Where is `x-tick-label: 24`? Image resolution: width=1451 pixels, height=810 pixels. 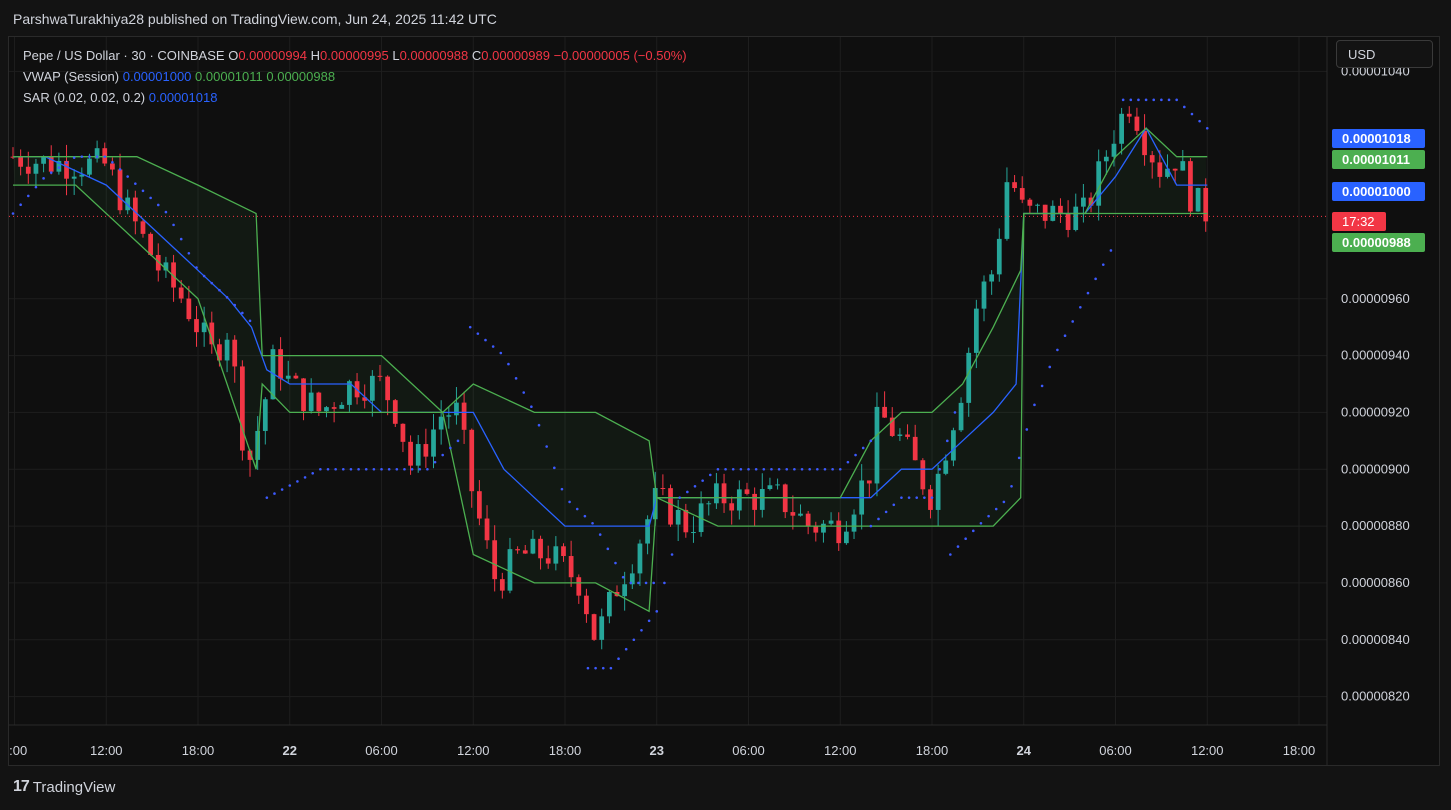 x-tick-label: 24 is located at coordinates (1024, 750).